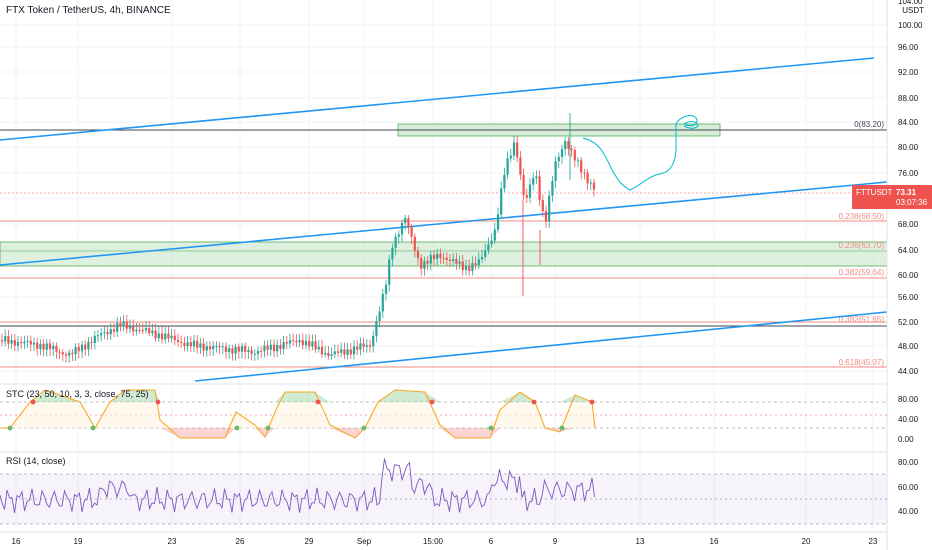  I want to click on price-tick: 68.00, so click(908, 224).